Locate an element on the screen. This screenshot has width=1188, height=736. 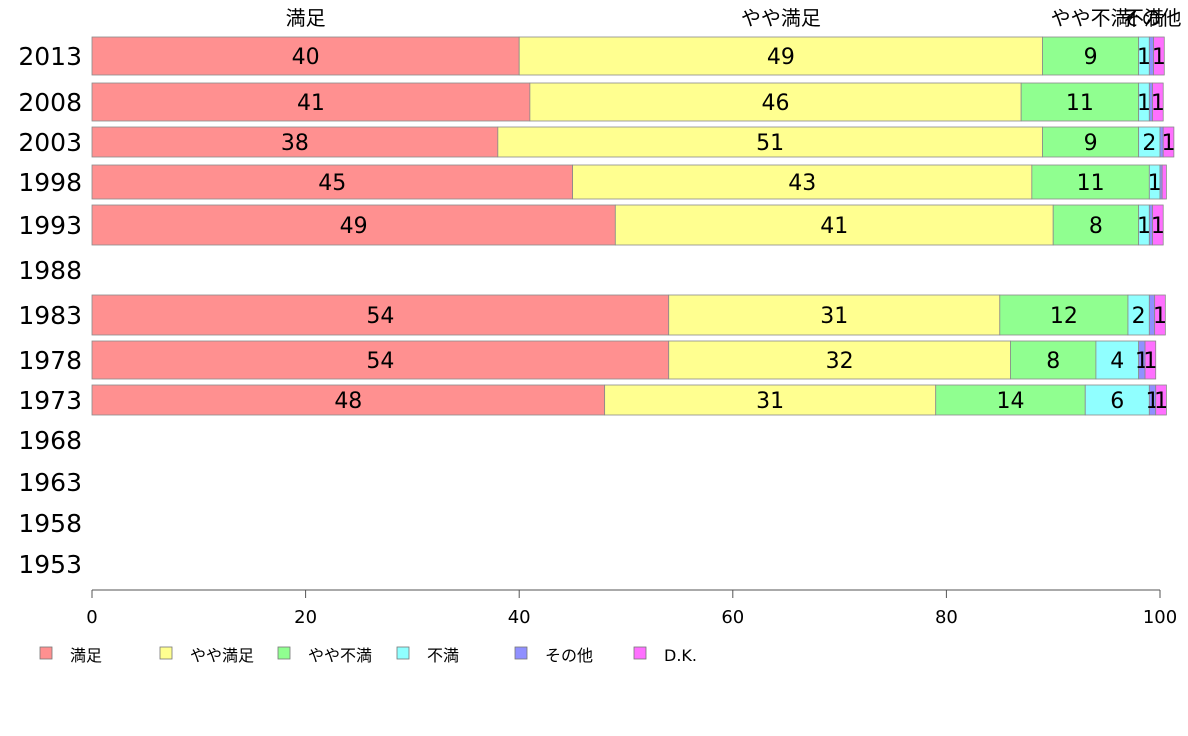
series-top-label: その他 is located at coordinates (1151, 18).